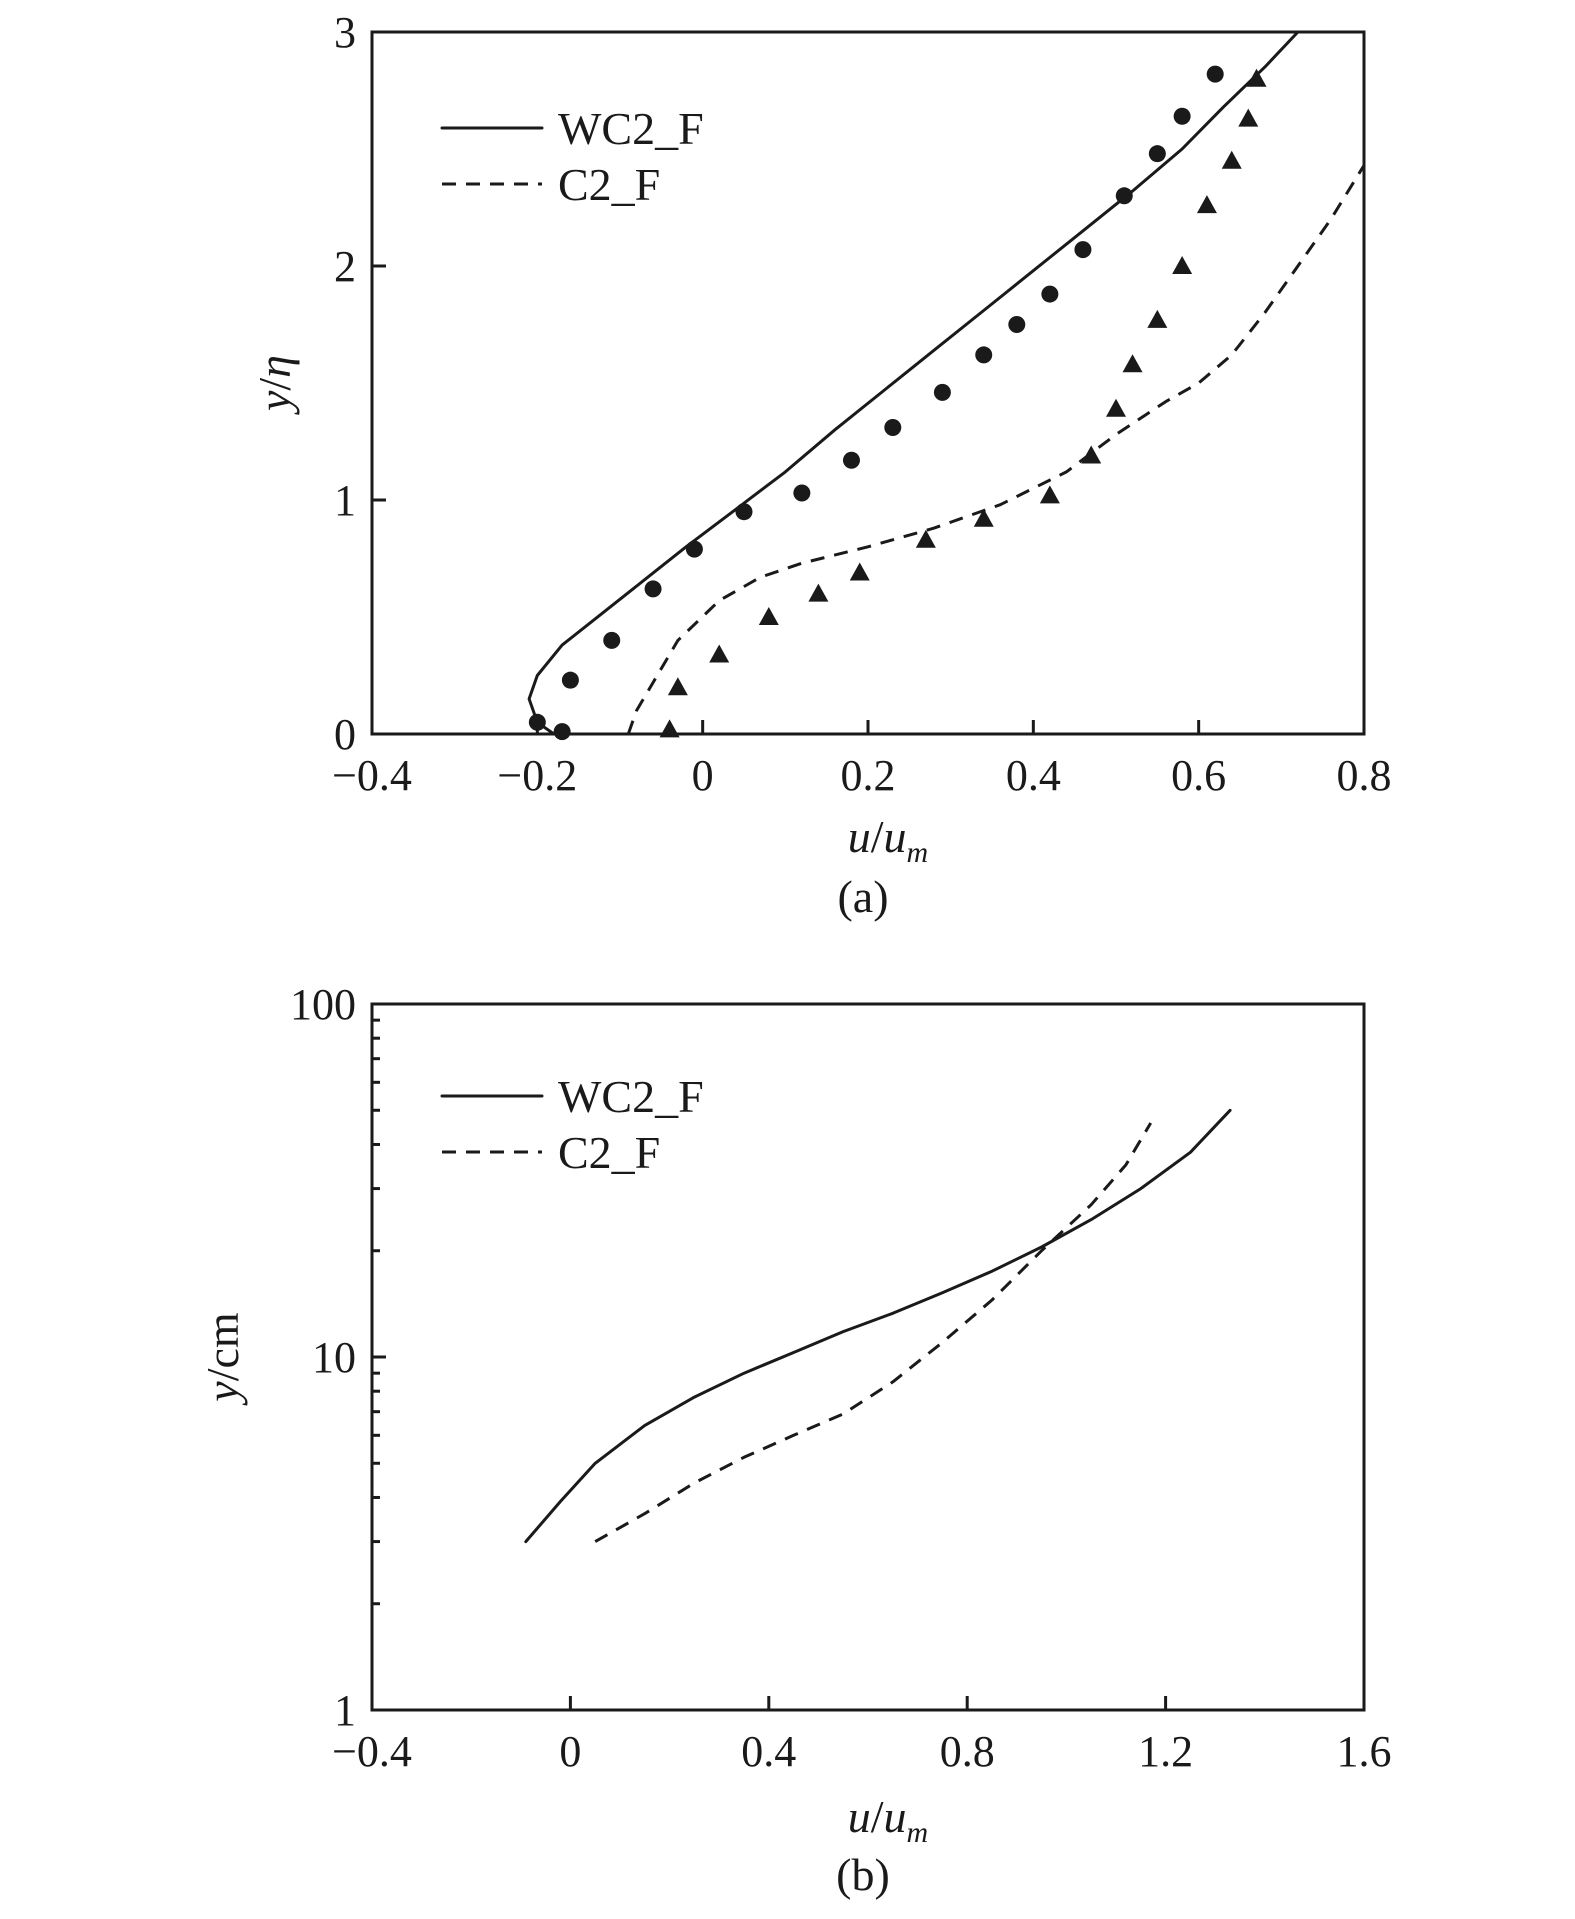  What do you see at coordinates (1165, 1751) in the screenshot?
I see `x-tick-label: 1.2` at bounding box center [1165, 1751].